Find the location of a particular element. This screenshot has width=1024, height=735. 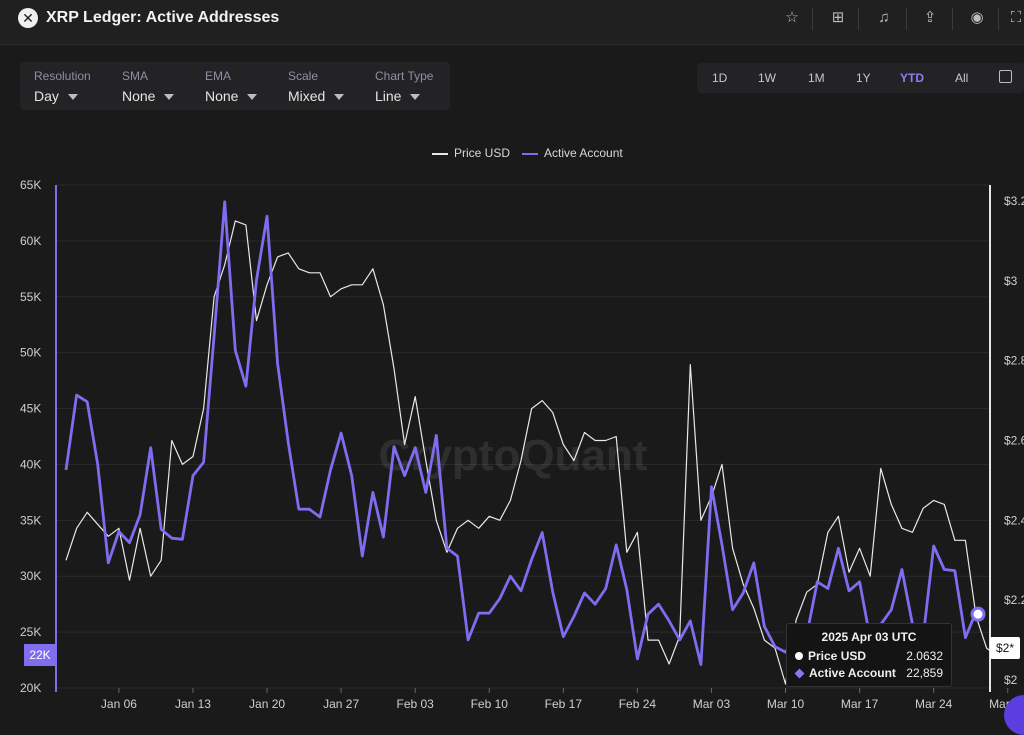

y-left-tick-label: 40K is located at coordinates (30, 464).